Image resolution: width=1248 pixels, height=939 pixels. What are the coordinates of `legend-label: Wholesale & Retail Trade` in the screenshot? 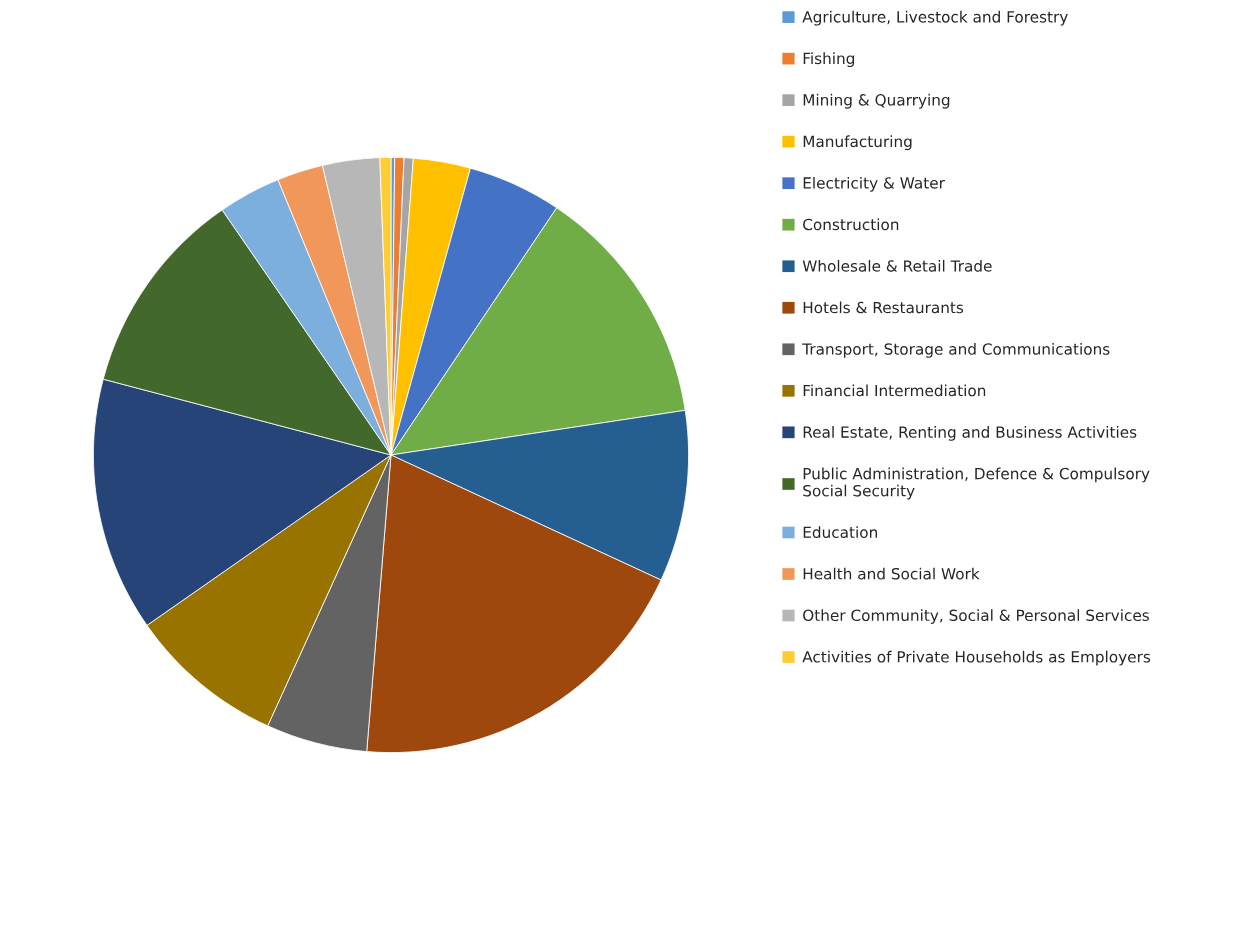 It's located at (897, 265).